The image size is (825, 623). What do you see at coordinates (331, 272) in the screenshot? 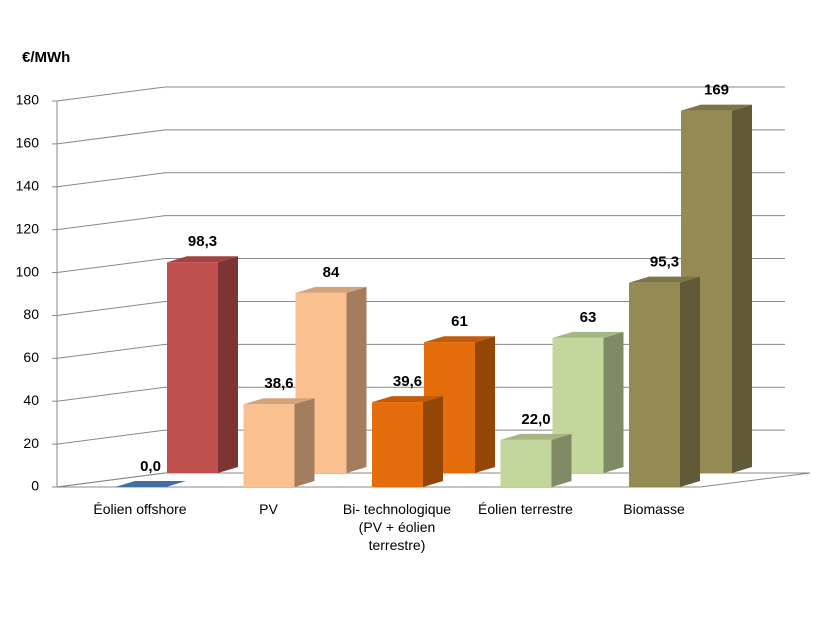
I see `value-label: 84` at bounding box center [331, 272].